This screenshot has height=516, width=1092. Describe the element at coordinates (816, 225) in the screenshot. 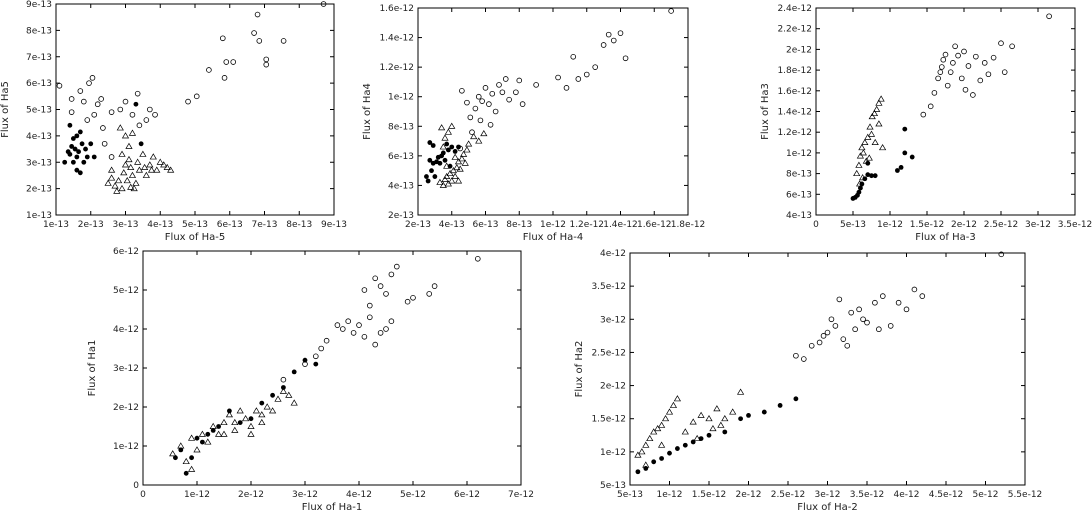

I see `x-tick-label: 0` at that location.